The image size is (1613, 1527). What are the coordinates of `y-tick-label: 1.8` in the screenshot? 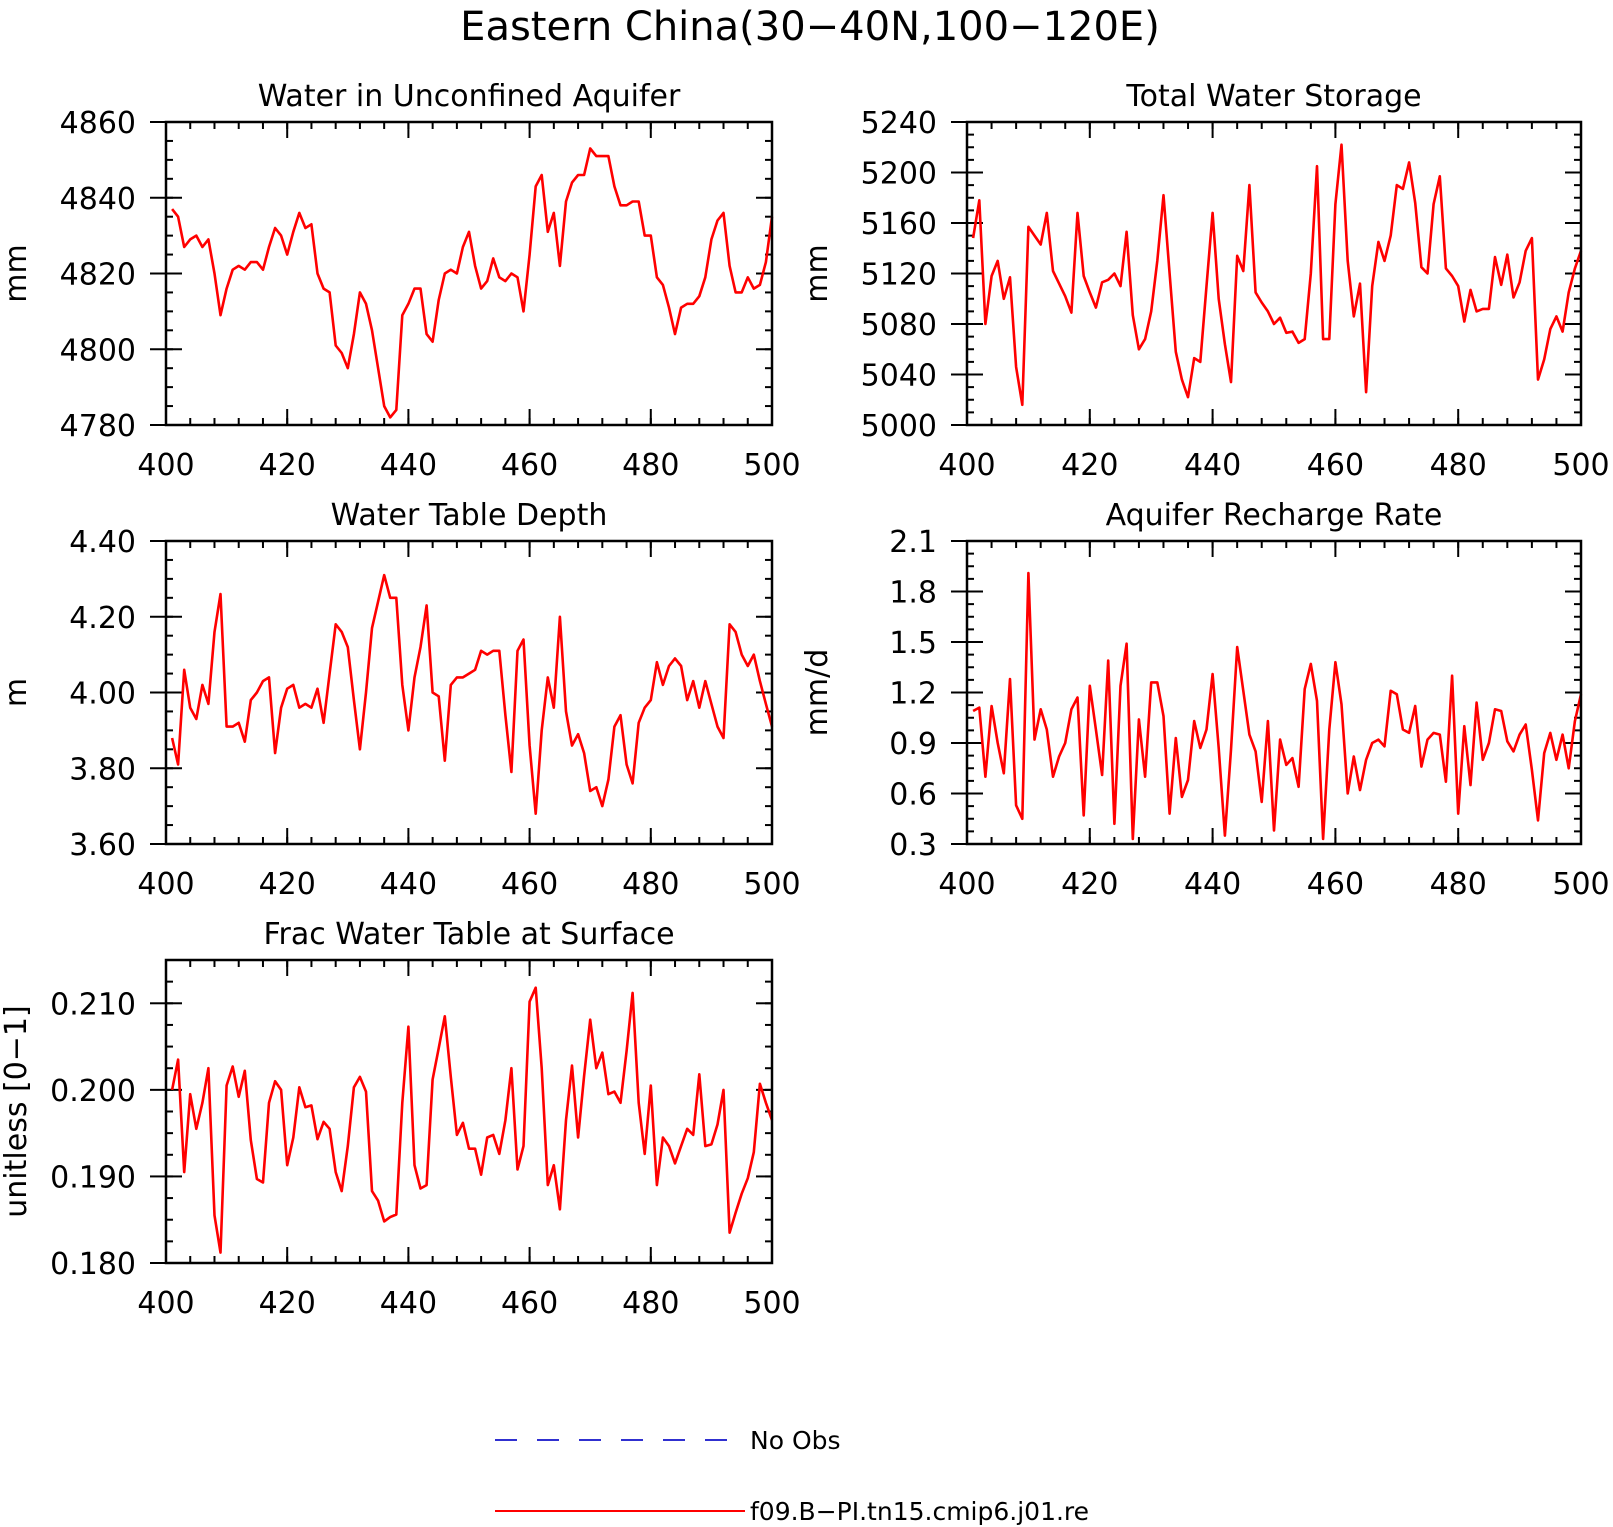 It's located at (913, 593).